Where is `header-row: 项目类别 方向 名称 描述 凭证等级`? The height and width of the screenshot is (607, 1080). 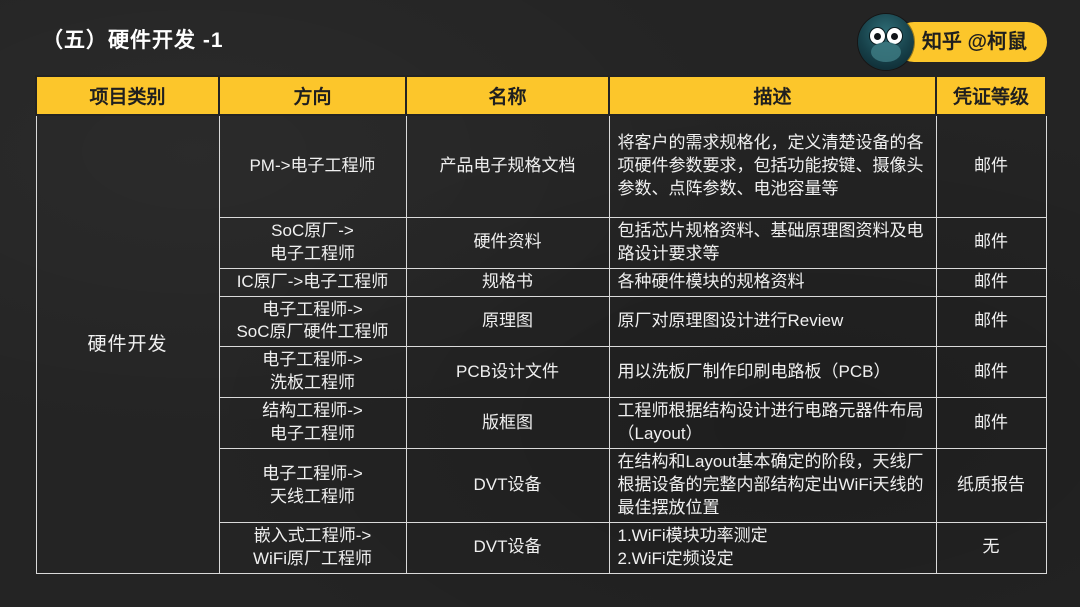 header-row: 项目类别 方向 名称 描述 凭证等级 is located at coordinates (541, 95).